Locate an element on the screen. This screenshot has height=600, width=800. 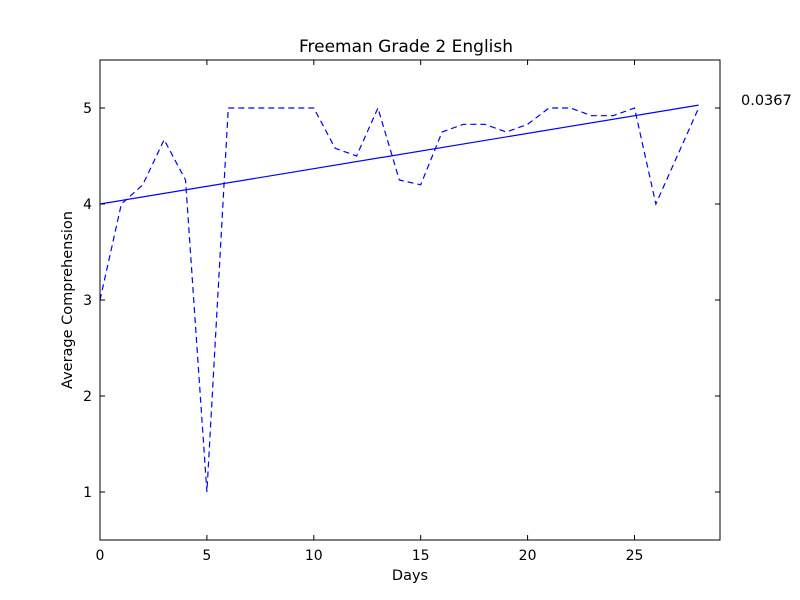
x-tick-label: 0 is located at coordinates (100, 556).